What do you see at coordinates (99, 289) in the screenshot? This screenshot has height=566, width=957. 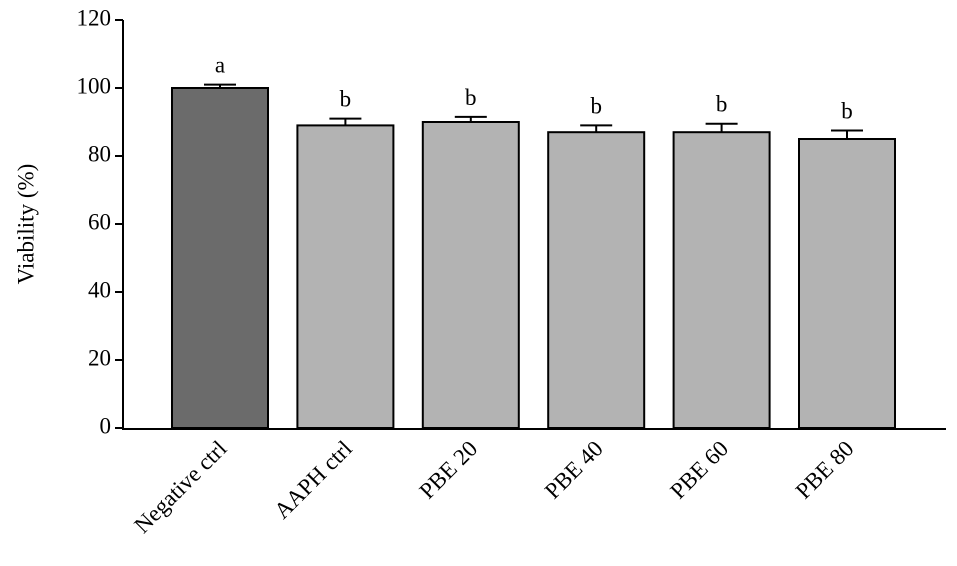 I see `y-tick-label: 40` at bounding box center [99, 289].